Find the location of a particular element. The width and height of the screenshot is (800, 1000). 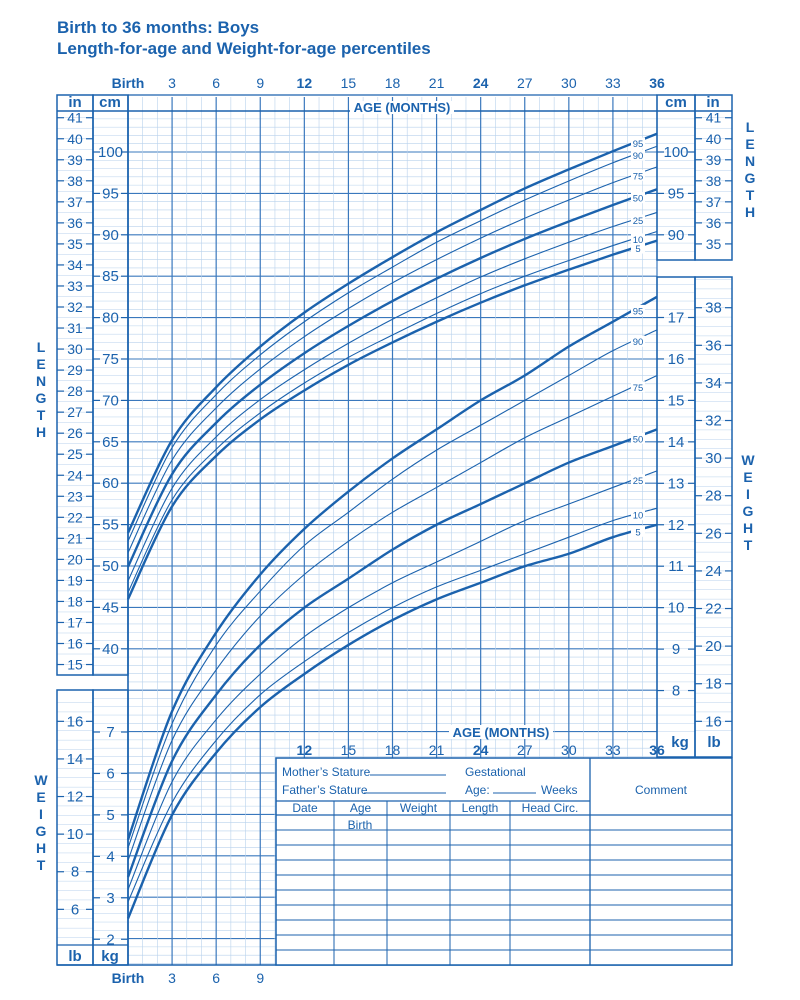

age-tick-label: 30 is located at coordinates (569, 750).